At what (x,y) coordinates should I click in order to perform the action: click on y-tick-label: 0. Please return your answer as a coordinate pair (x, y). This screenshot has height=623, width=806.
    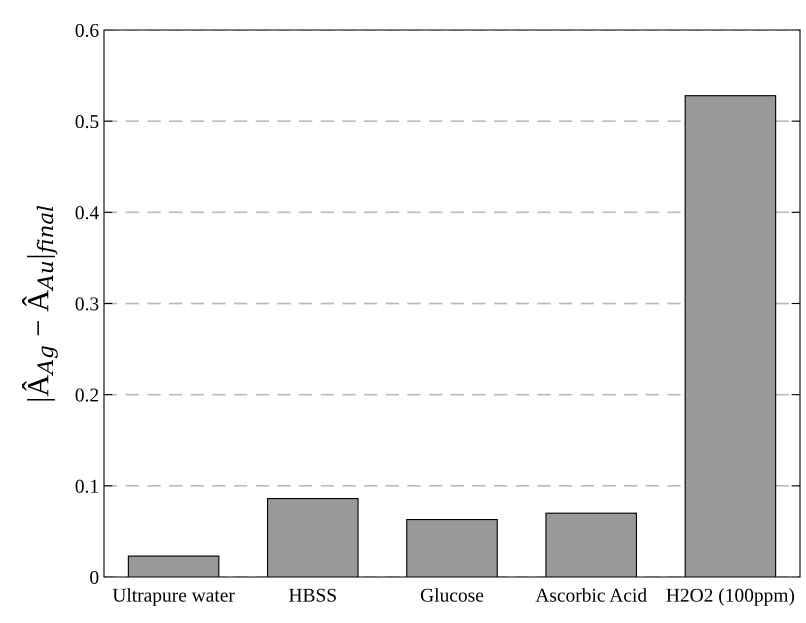
    Looking at the image, I should click on (94, 577).